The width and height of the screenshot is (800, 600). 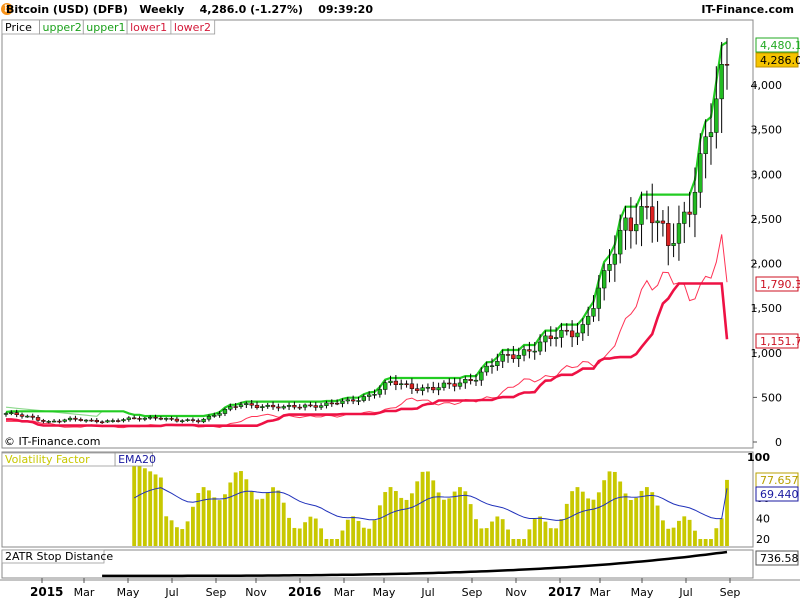 I want to click on vol-tick-label: 20, so click(x=763, y=539).